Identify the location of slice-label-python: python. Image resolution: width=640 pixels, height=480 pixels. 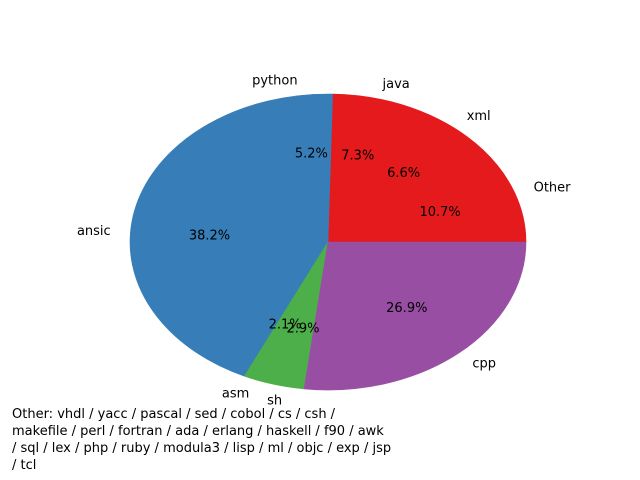
(274, 80).